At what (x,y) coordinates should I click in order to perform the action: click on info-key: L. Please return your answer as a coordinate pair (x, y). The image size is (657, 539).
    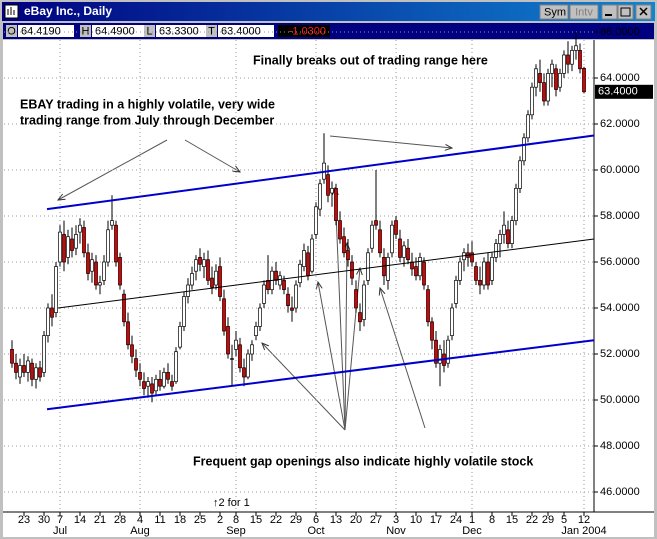
    Looking at the image, I should click on (149, 31).